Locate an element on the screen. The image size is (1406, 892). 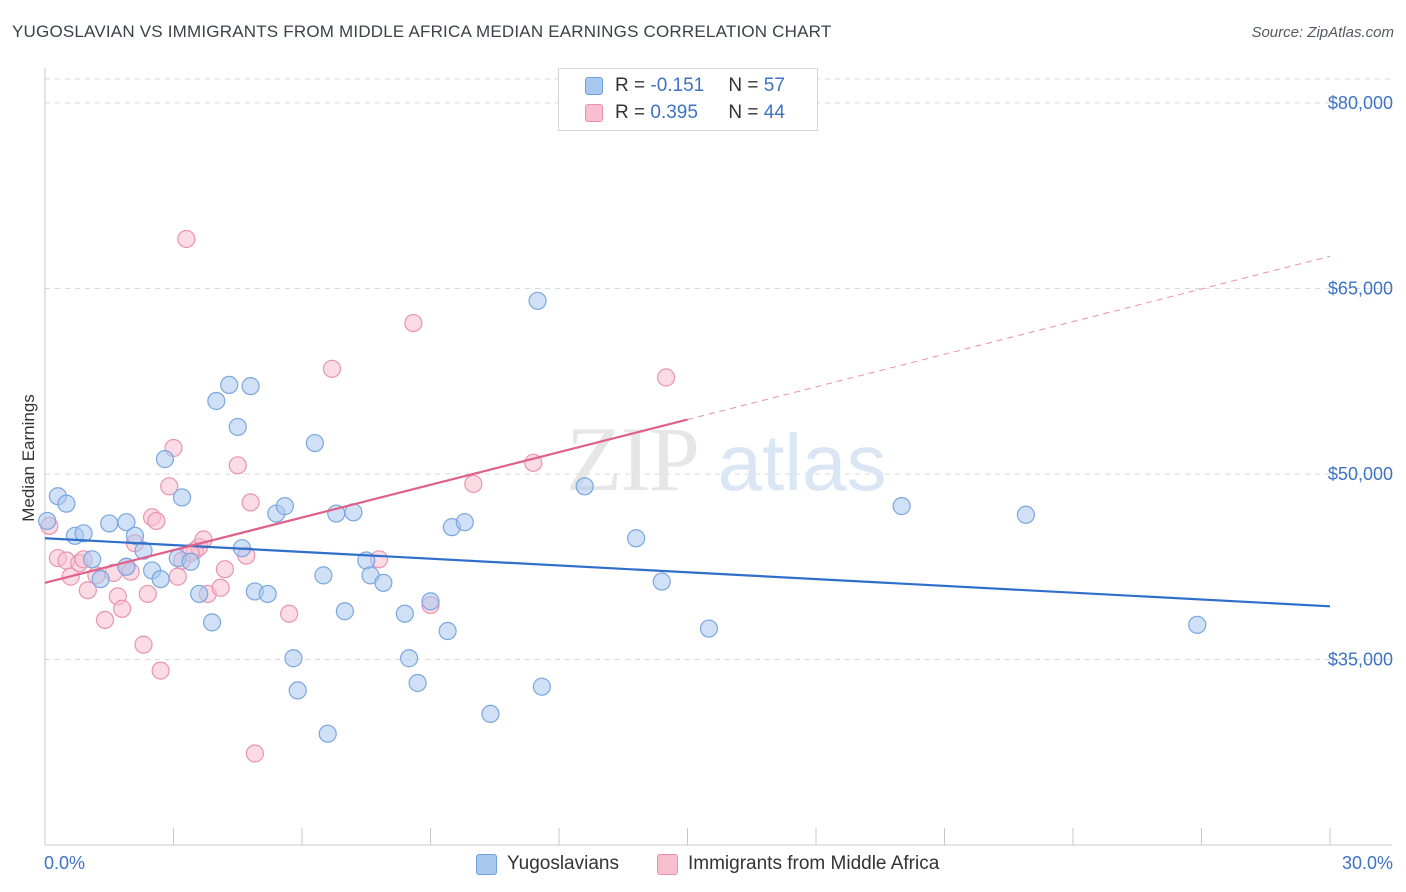
watermark-atlas: atlas is located at coordinates (802, 462).